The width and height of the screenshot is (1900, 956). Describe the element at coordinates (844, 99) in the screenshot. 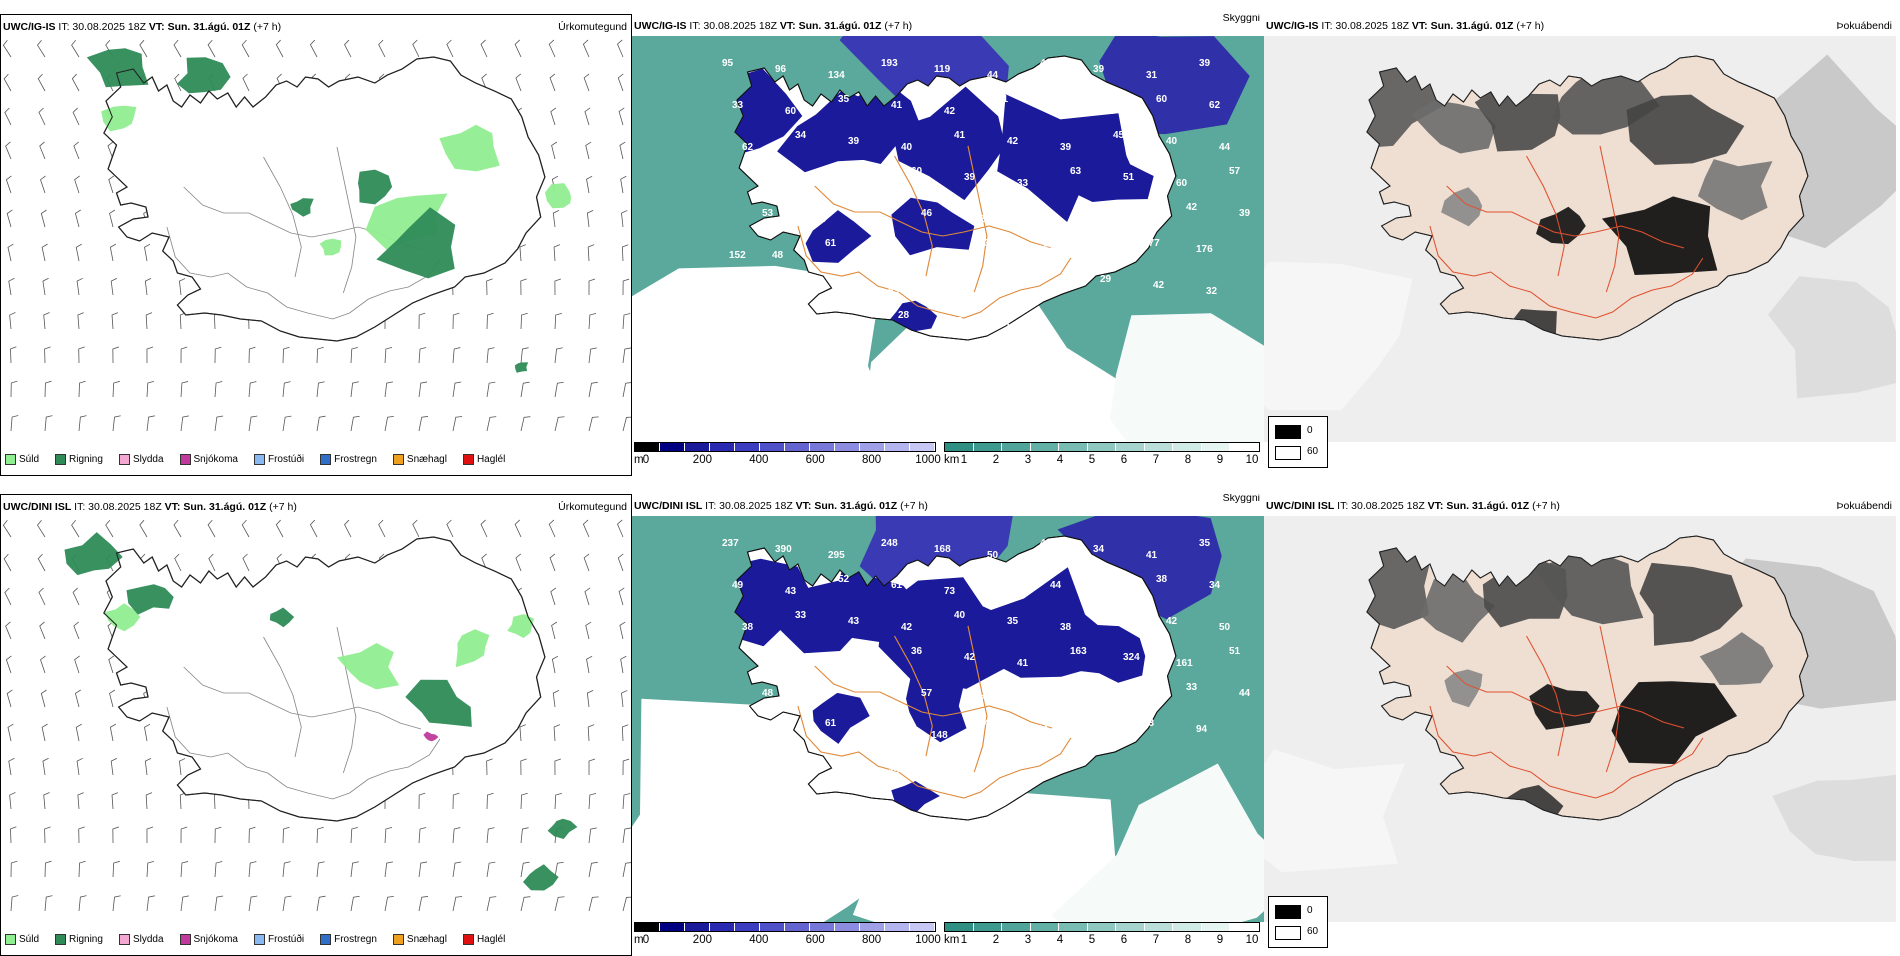

I see `visibility-label: 35` at that location.